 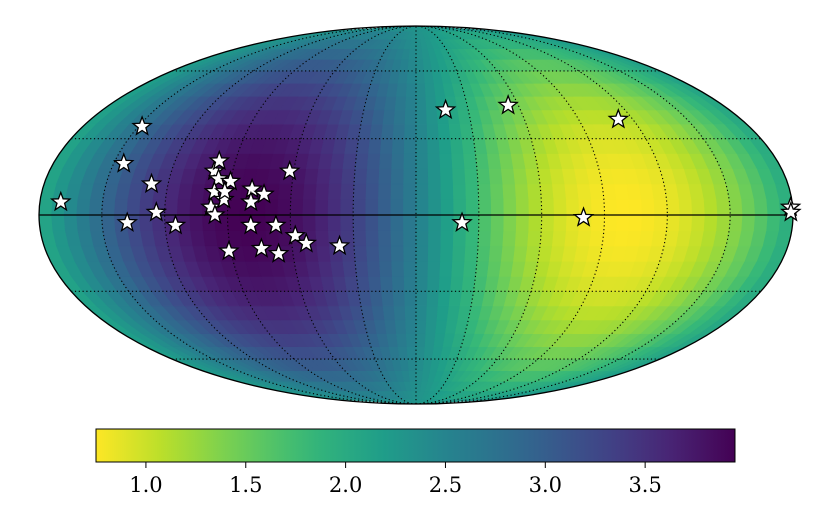 I want to click on colorbar-ticks: 1.0 1.5 2.0 2.5 3.0 3.5, so click(x=395, y=479).